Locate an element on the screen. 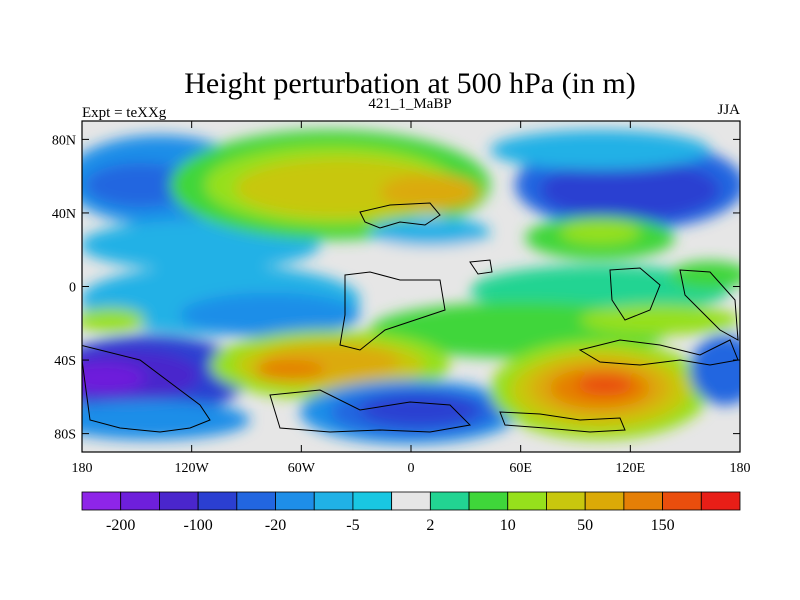 The width and height of the screenshot is (800, 600). colorbar-label: 150 is located at coordinates (663, 525).